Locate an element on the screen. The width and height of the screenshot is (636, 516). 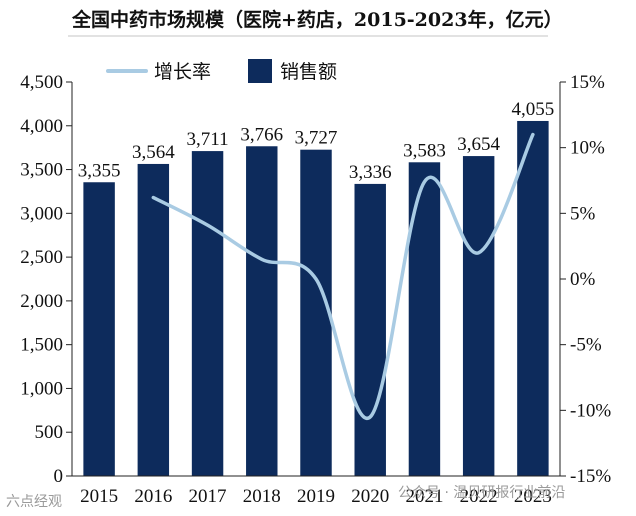
right-axis-tick-label: -5% is located at coordinates (586, 345).